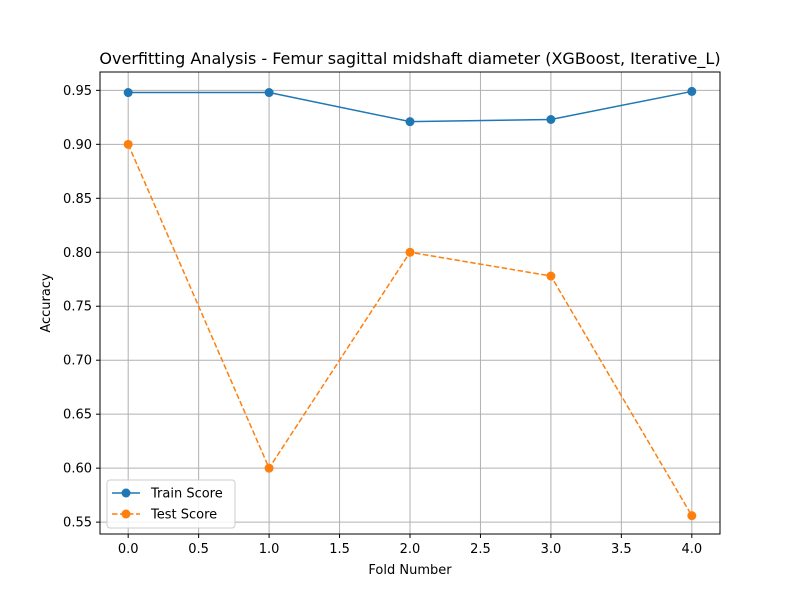  I want to click on y-tick-label: 0.80, so click(77, 253).